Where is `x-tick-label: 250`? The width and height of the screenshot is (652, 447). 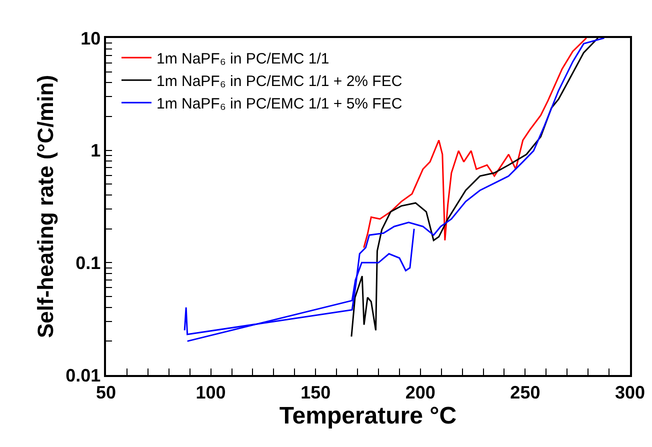
x-tick-label: 250 is located at coordinates (525, 392).